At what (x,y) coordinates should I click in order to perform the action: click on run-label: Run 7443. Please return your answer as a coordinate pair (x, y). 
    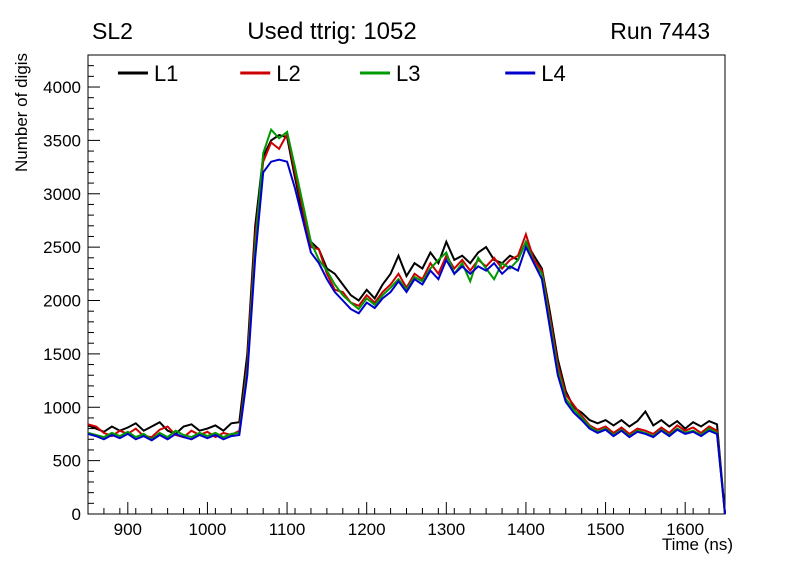
    Looking at the image, I should click on (660, 31).